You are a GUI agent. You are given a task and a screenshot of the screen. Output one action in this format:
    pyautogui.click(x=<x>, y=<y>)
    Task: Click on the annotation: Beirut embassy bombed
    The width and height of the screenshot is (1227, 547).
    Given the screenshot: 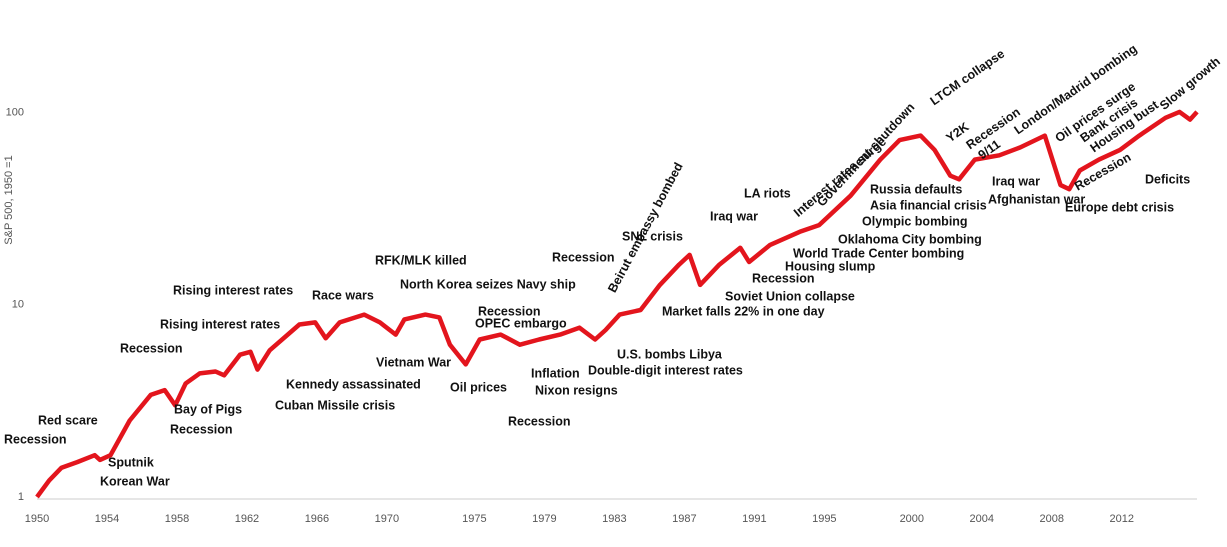 What is the action you would take?
    pyautogui.click(x=645, y=227)
    